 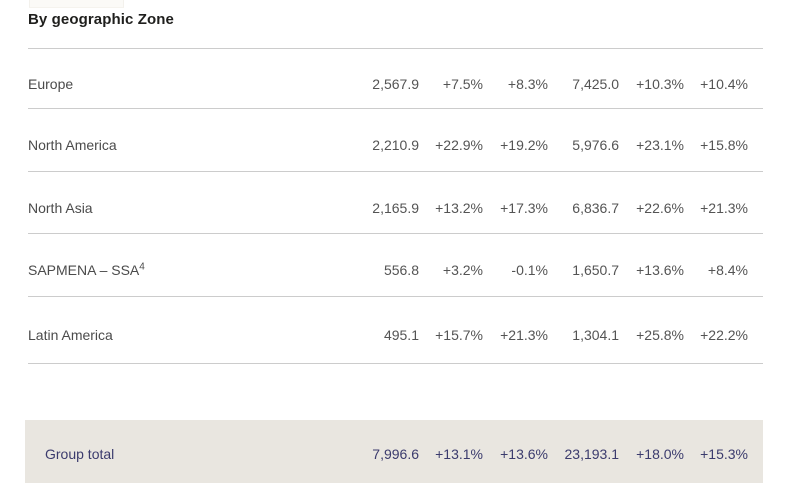 What do you see at coordinates (401, 335) in the screenshot?
I see `value-cell: 495.1` at bounding box center [401, 335].